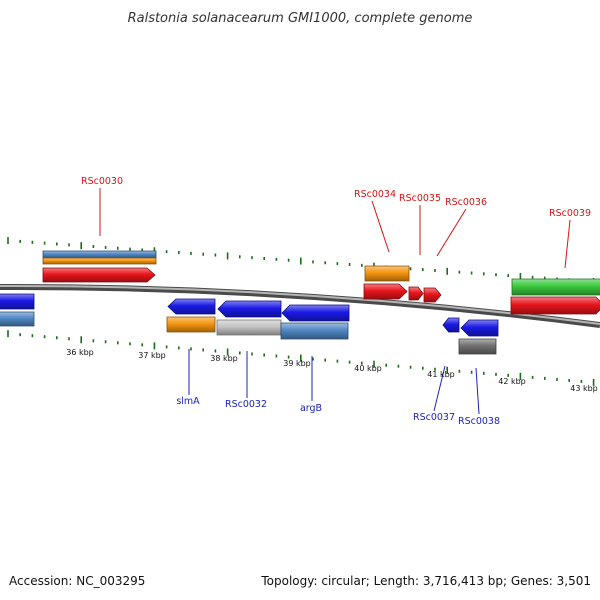 This screenshot has height=600, width=600. What do you see at coordinates (387, 273) in the screenshot?
I see `gene-bar-orange-b` at bounding box center [387, 273].